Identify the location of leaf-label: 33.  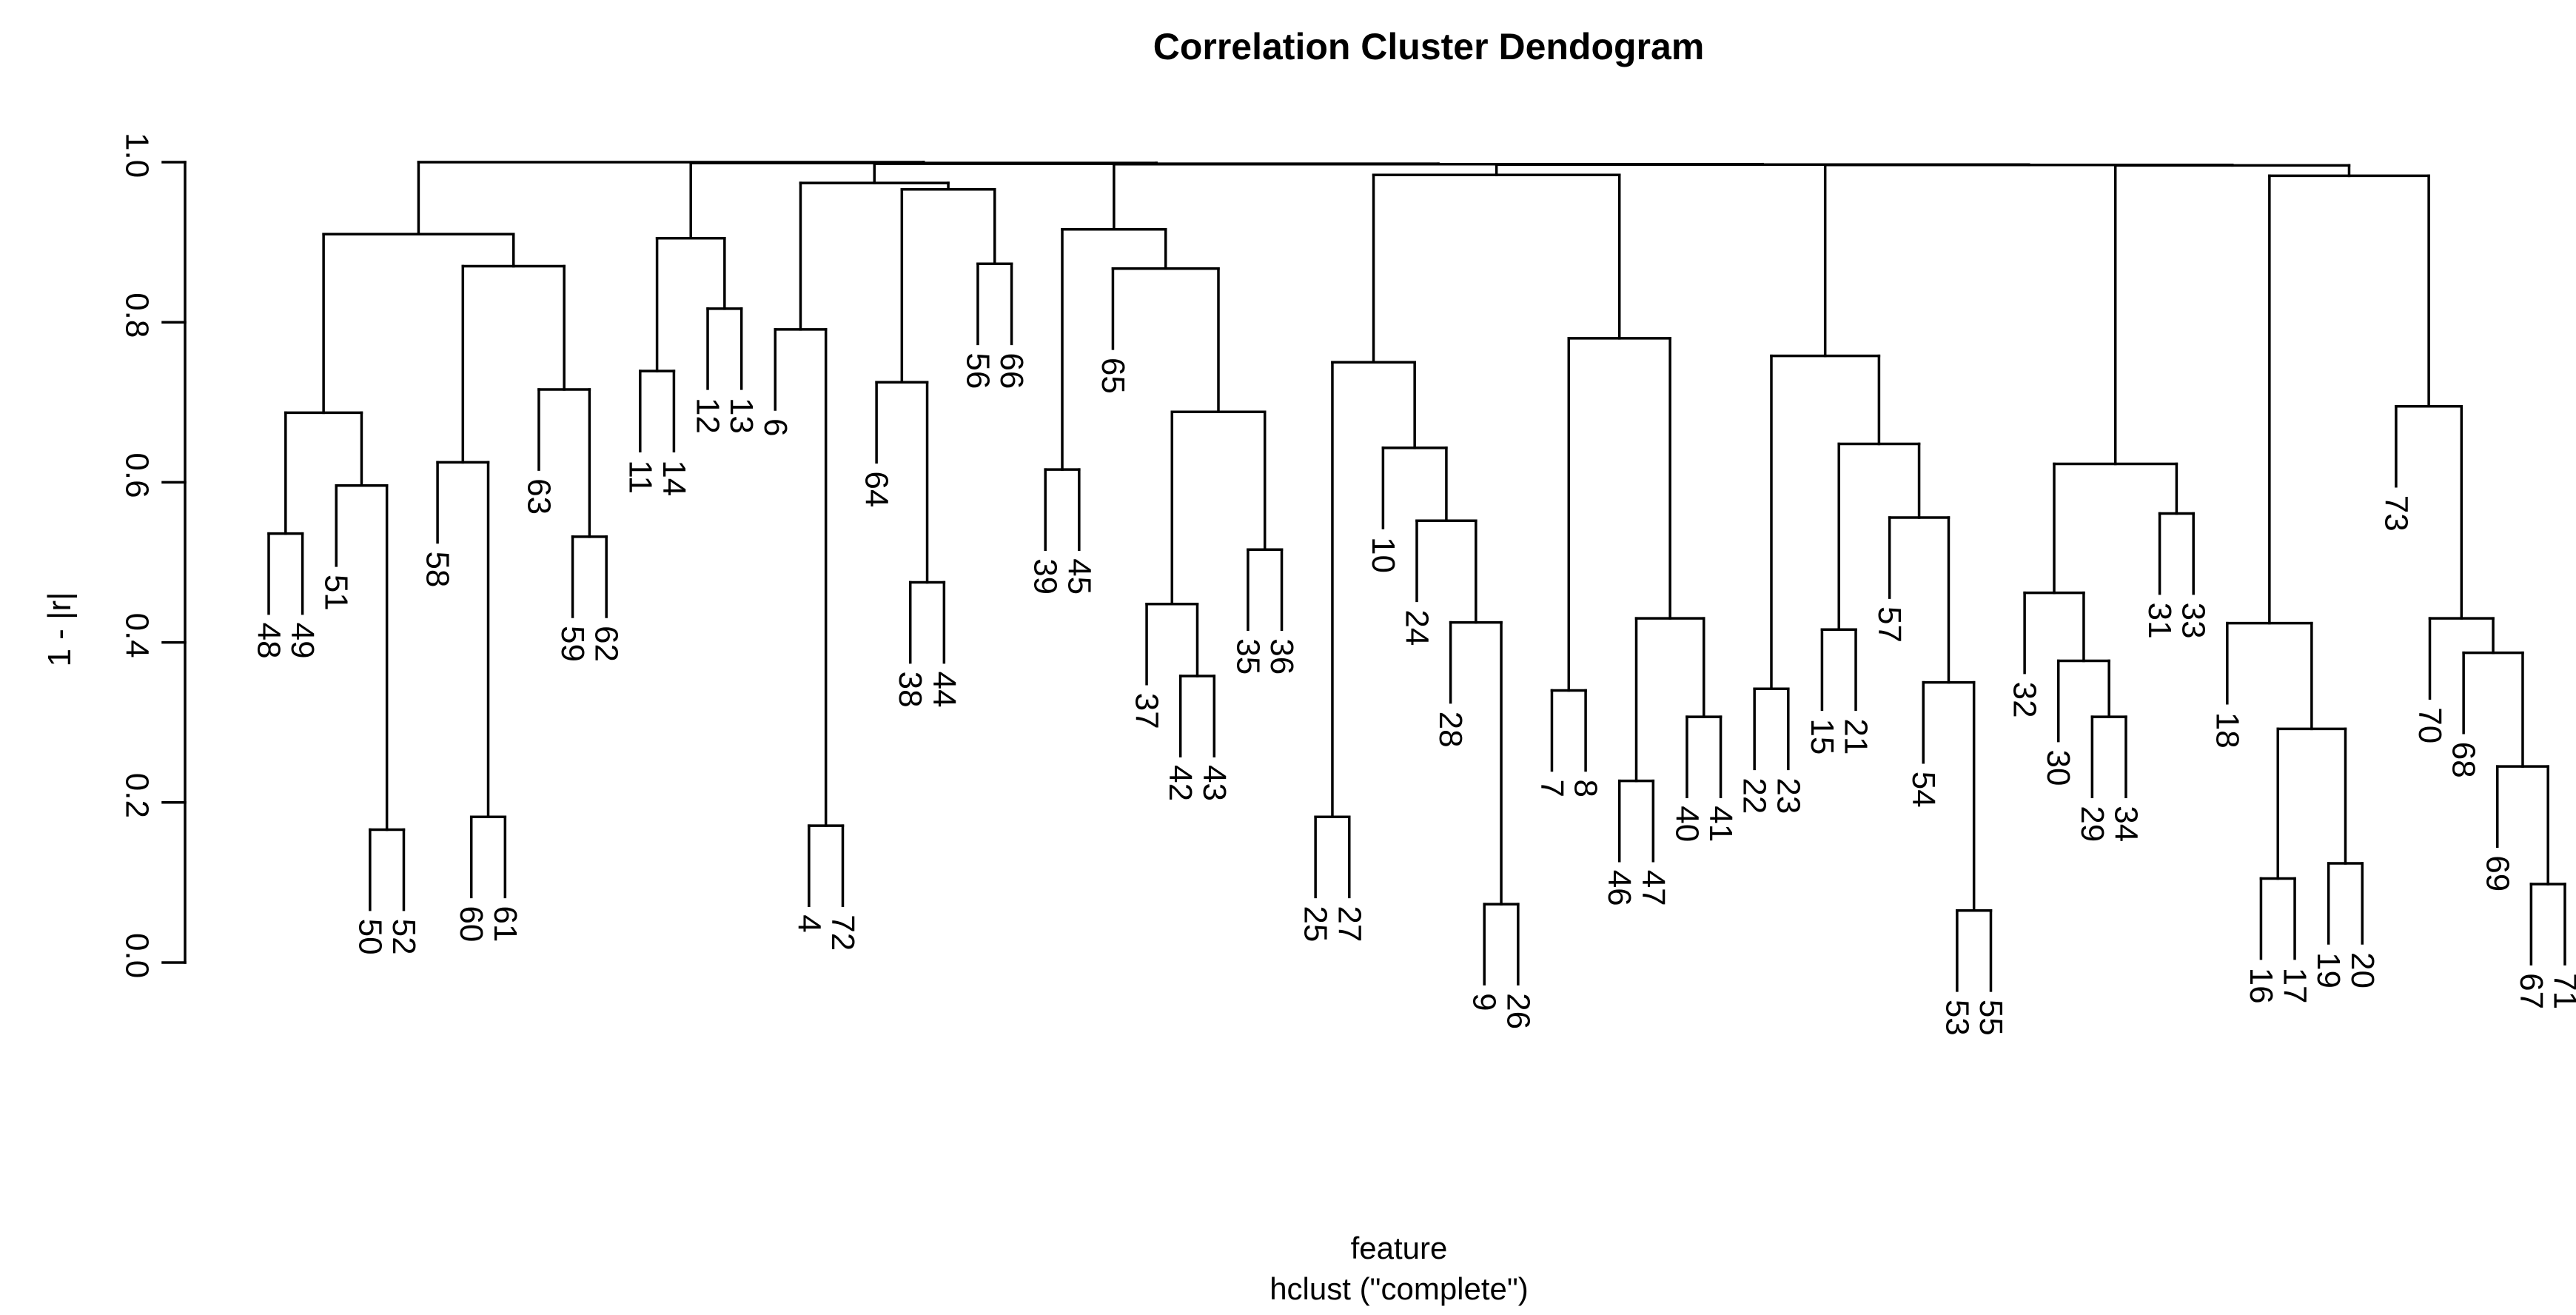
(2194, 621).